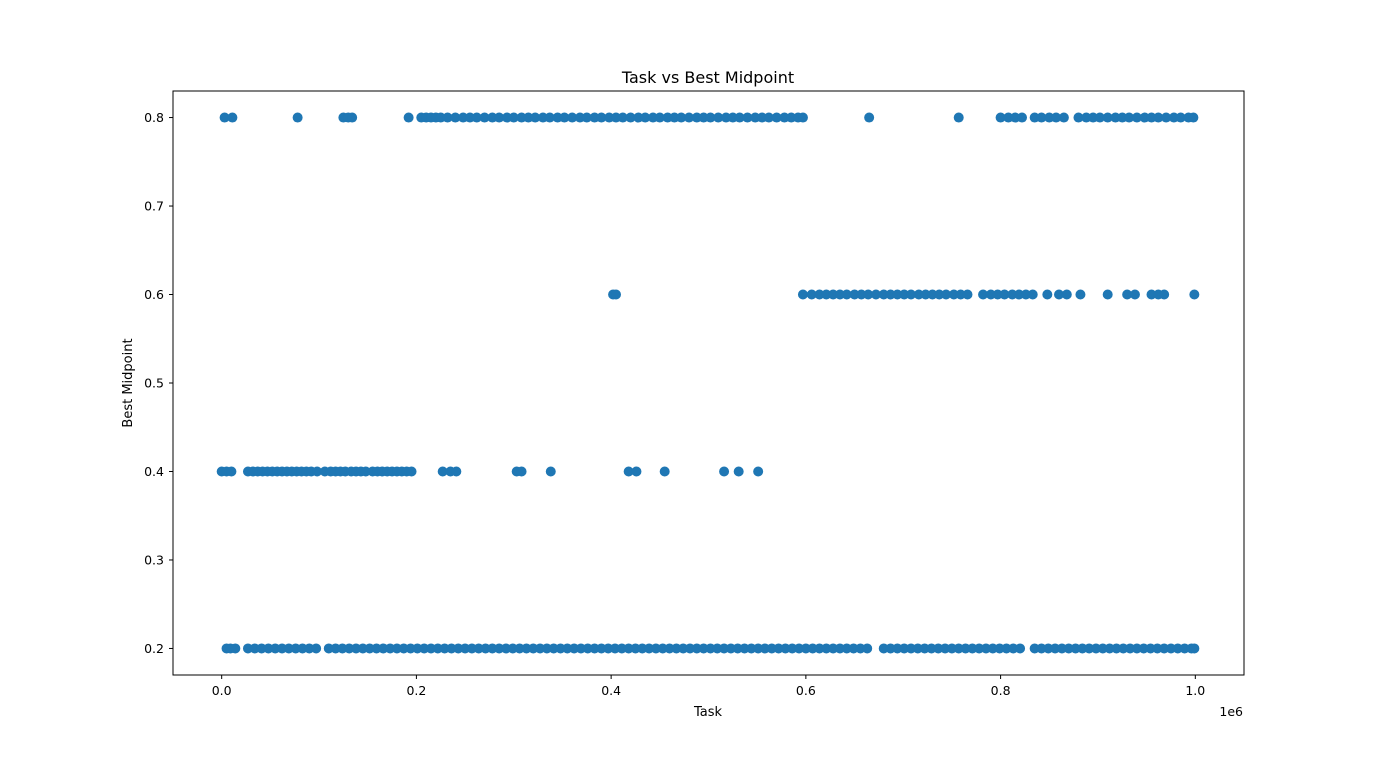 The width and height of the screenshot is (1382, 759). What do you see at coordinates (611, 690) in the screenshot?
I see `x-tick-label: 0.4` at bounding box center [611, 690].